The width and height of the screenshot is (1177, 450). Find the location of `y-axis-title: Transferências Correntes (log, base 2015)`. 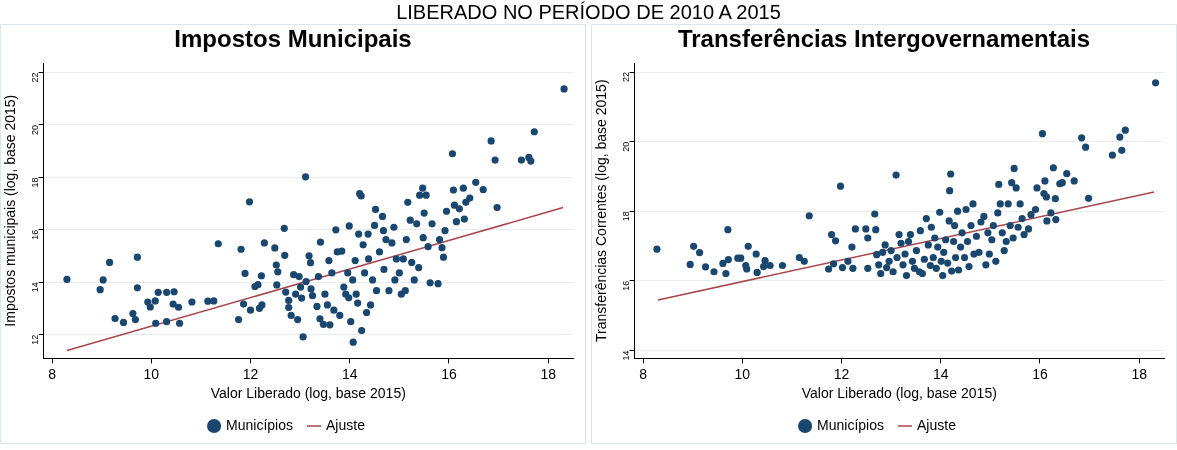

y-axis-title: Transferências Correntes (log, base 2015) is located at coordinates (601, 210).